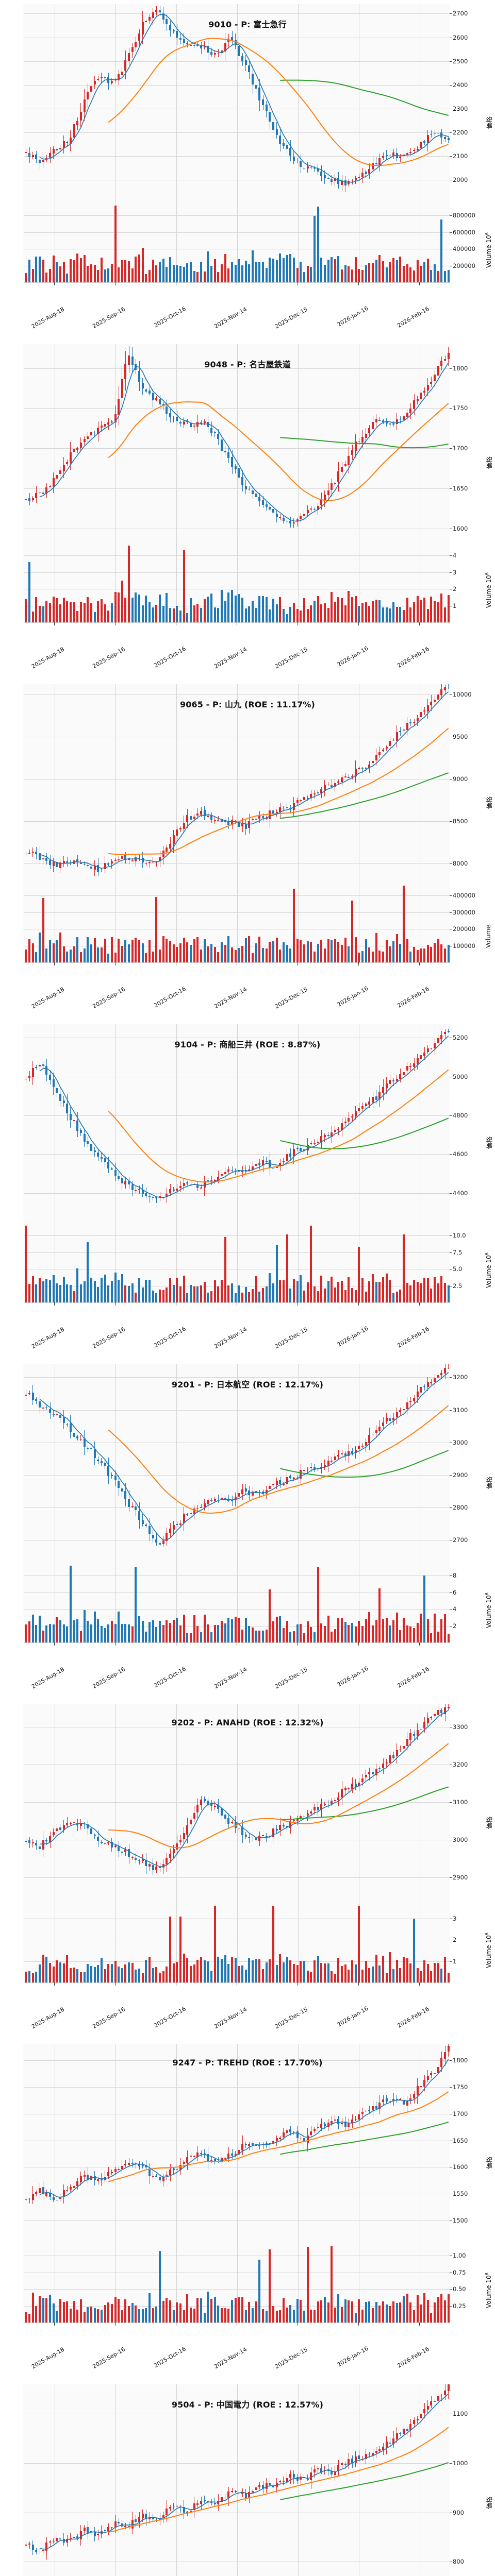 The image size is (495, 2576). Describe the element at coordinates (456, 1269) in the screenshot. I see `y-tick-label-volume: 5.0` at that location.